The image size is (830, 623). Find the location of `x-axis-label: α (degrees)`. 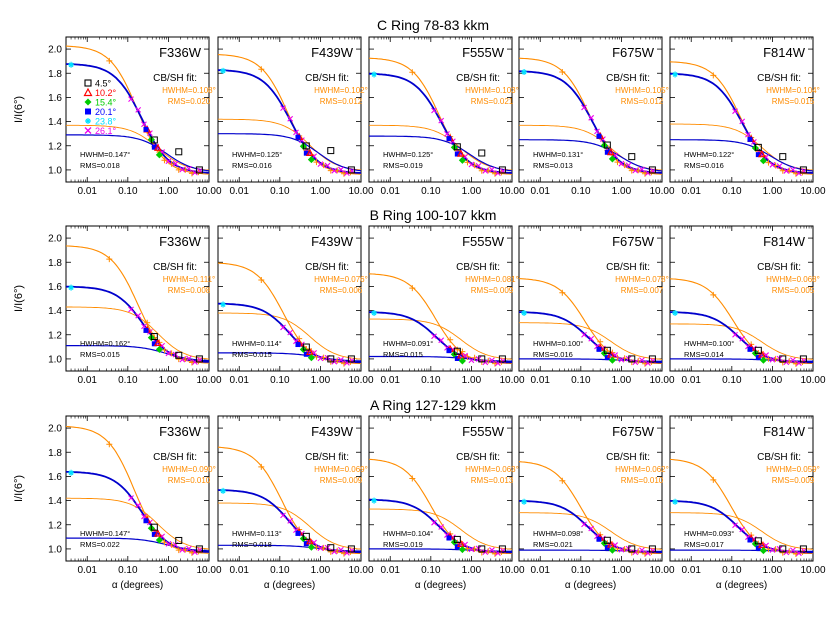

x-axis-label: α (degrees) is located at coordinates (741, 585).